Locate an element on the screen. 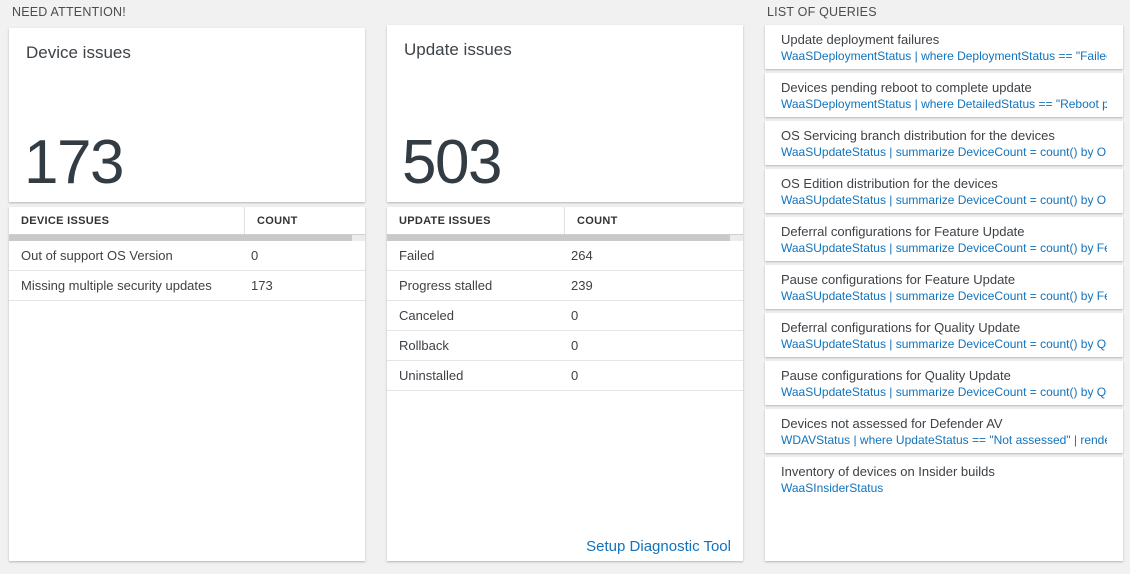  issue-label: Failed is located at coordinates (417, 255).